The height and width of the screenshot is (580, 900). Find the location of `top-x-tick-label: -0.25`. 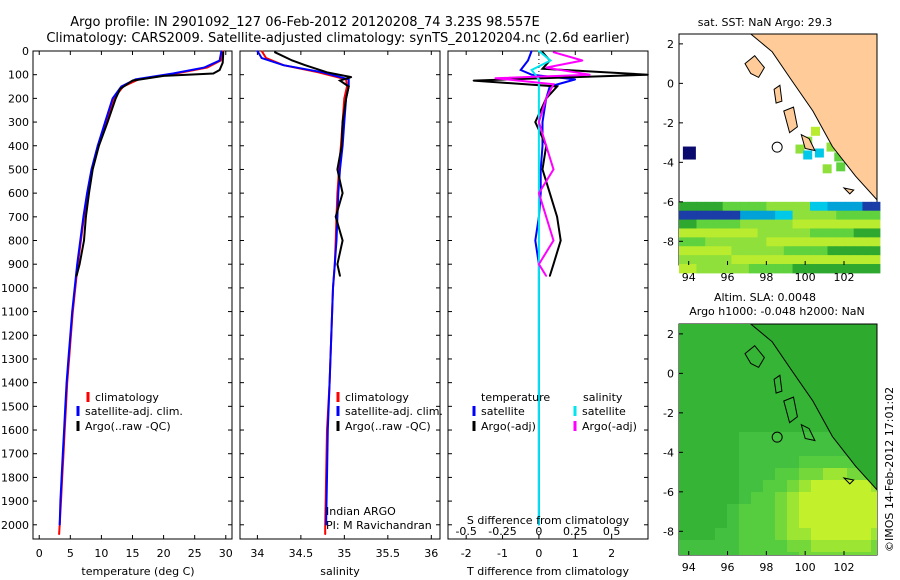

top-x-tick-label: -0.25 is located at coordinates (502, 531).